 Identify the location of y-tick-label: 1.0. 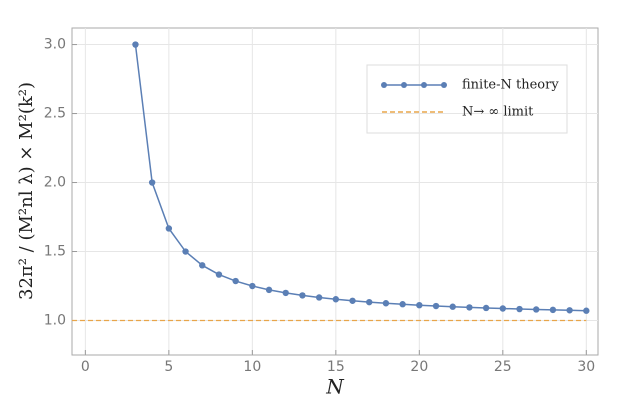
(55, 321).